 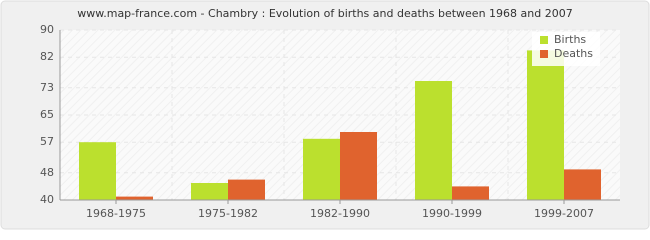 I want to click on y-tick-label: 48, so click(x=47, y=172).